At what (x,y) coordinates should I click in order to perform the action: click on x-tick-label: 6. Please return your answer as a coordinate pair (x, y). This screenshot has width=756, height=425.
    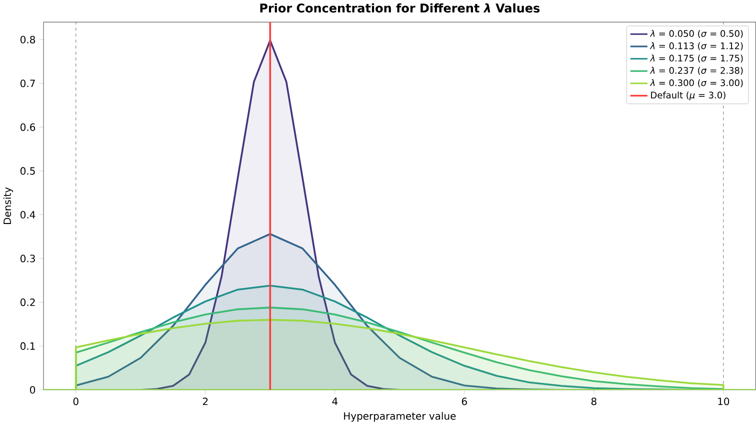
    Looking at the image, I should click on (464, 402).